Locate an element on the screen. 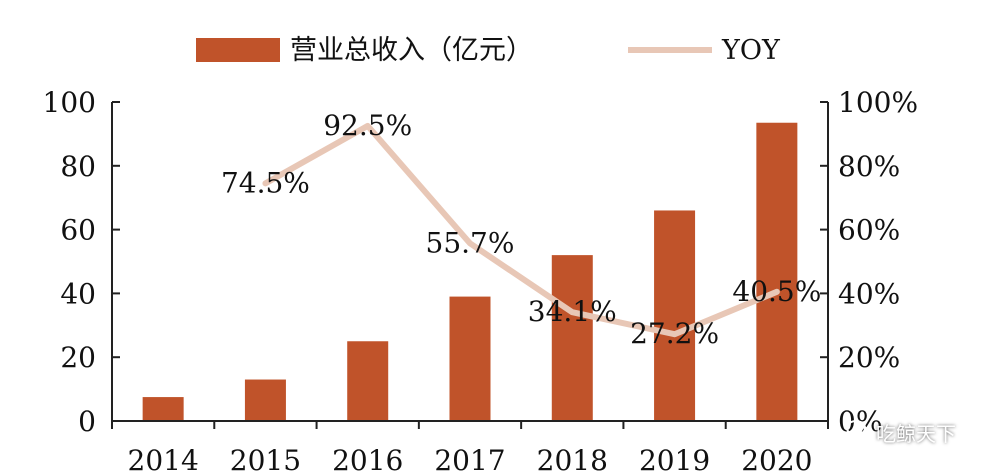 The width and height of the screenshot is (984, 476). legend-bar-label: 营业总收入（亿元） is located at coordinates (411, 50).